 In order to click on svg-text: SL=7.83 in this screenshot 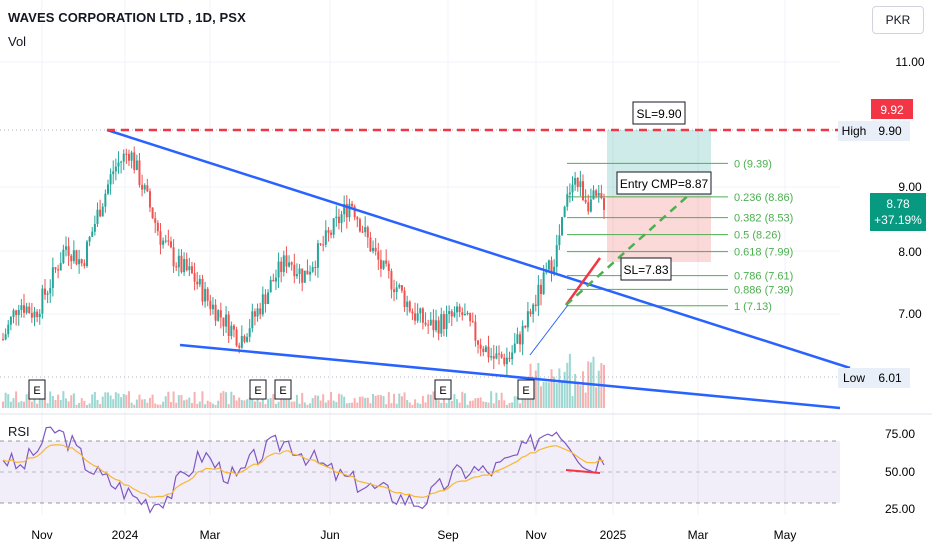, I will do `click(645, 270)`.